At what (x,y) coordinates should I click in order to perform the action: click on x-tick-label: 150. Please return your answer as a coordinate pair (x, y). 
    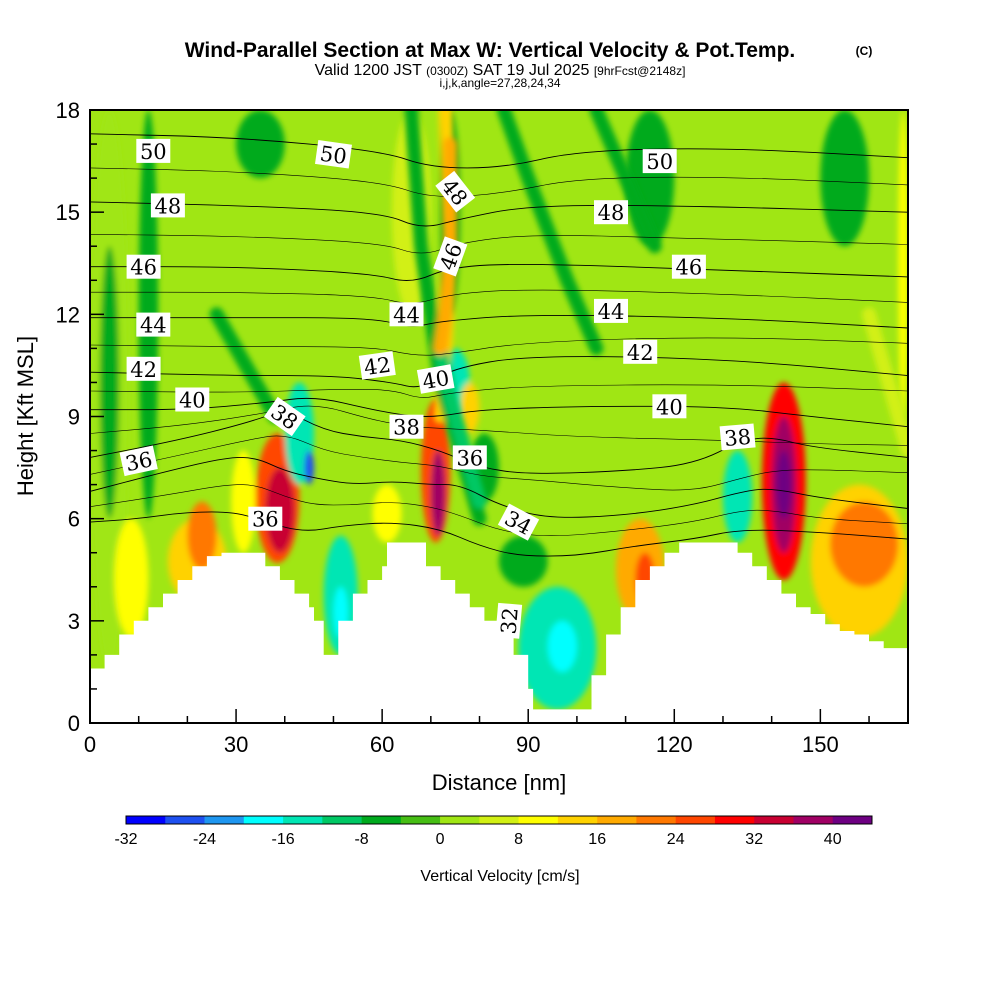
    Looking at the image, I should click on (820, 744).